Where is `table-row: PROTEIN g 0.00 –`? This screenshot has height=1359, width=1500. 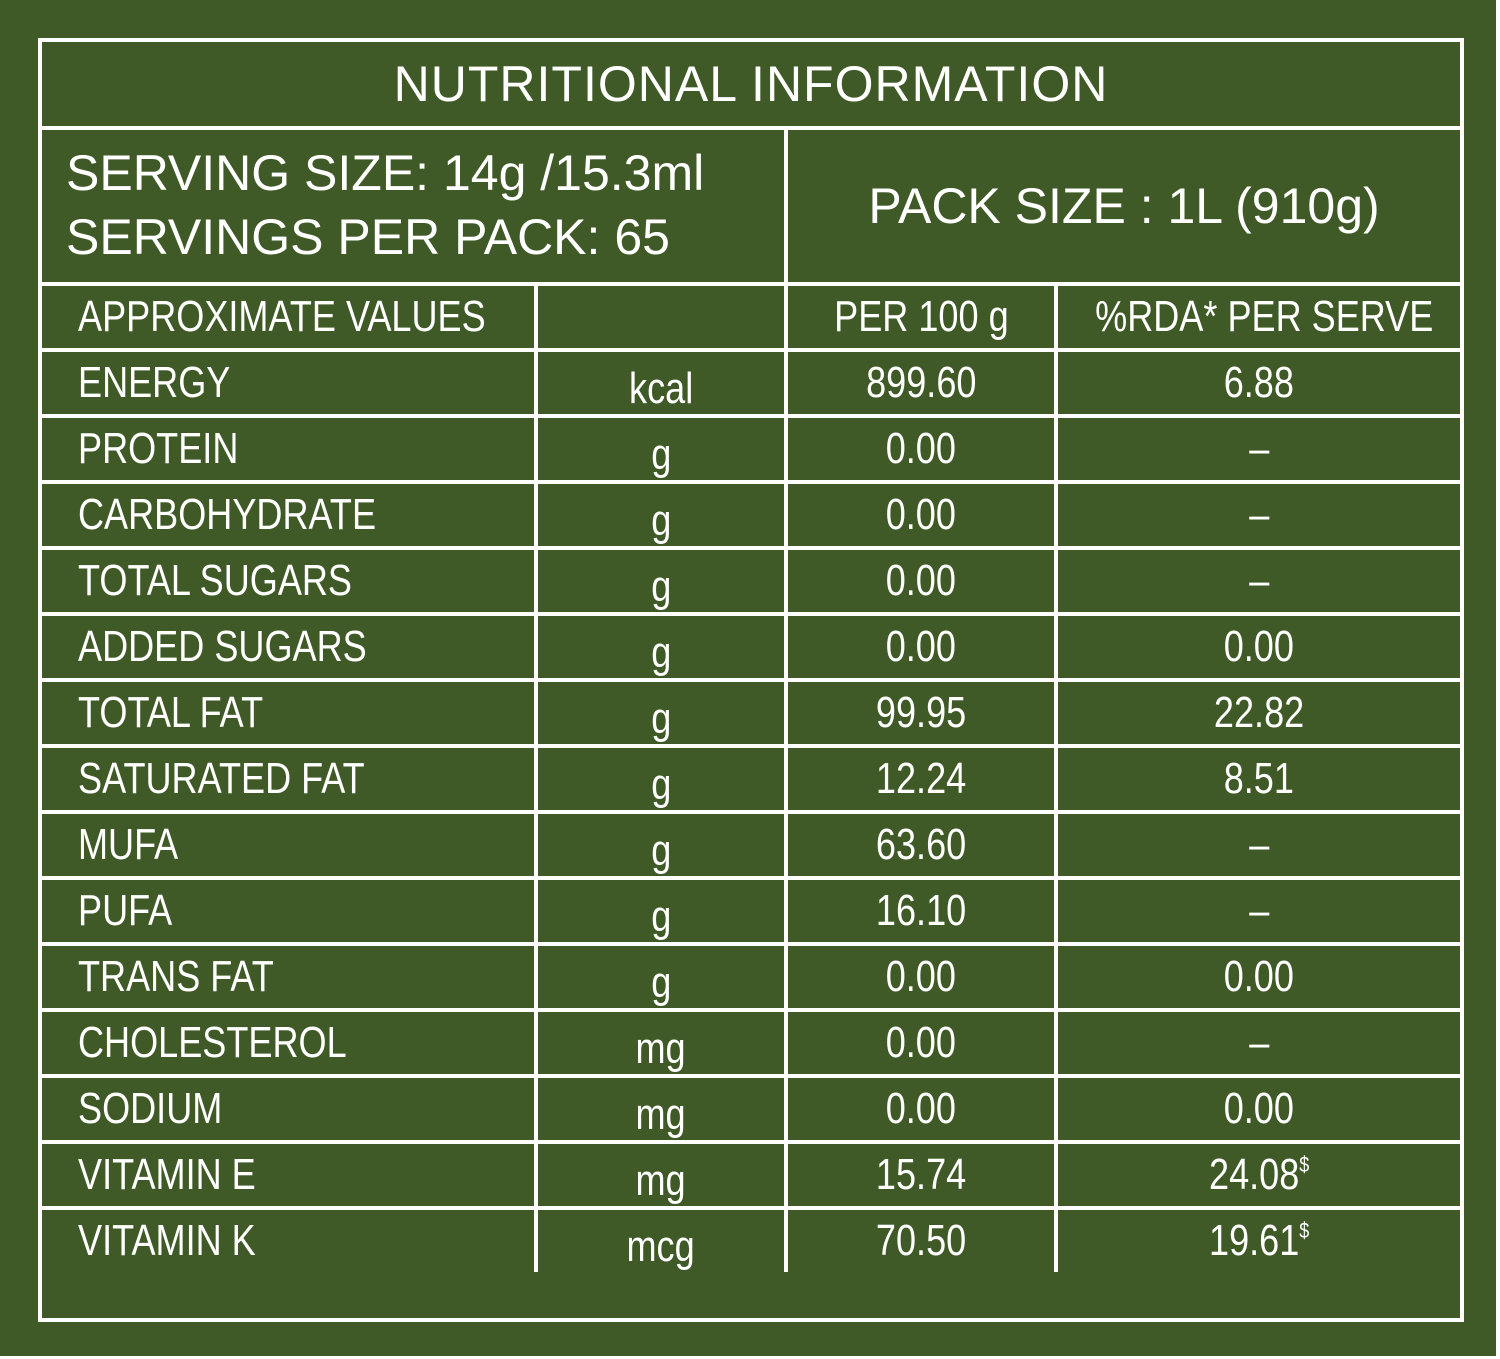
table-row: PROTEIN g 0.00 – is located at coordinates (751, 449).